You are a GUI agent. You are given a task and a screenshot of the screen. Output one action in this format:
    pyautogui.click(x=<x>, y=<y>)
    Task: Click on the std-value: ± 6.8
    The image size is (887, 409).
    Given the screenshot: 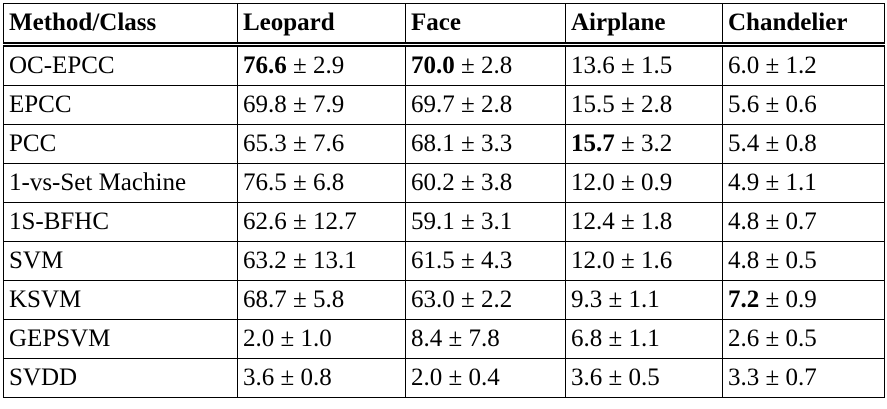 What is the action you would take?
    pyautogui.click(x=319, y=182)
    